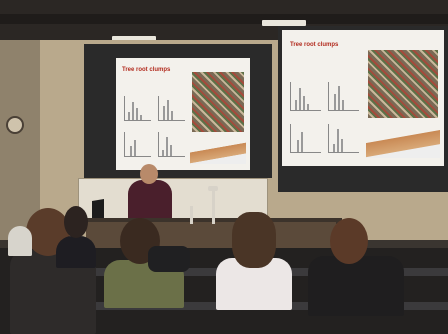 This screenshot has height=334, width=448. What do you see at coordinates (363, 98) in the screenshot?
I see `projection-screen-right: Tree root clumps` at bounding box center [363, 98].